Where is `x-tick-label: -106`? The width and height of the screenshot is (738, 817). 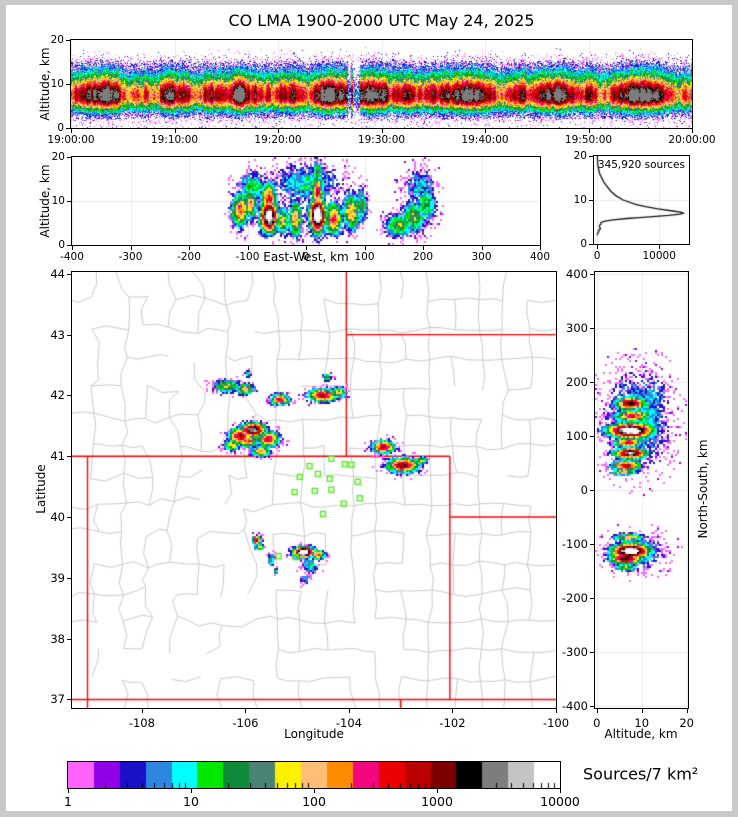 x-tick-label: -106 is located at coordinates (245, 723).